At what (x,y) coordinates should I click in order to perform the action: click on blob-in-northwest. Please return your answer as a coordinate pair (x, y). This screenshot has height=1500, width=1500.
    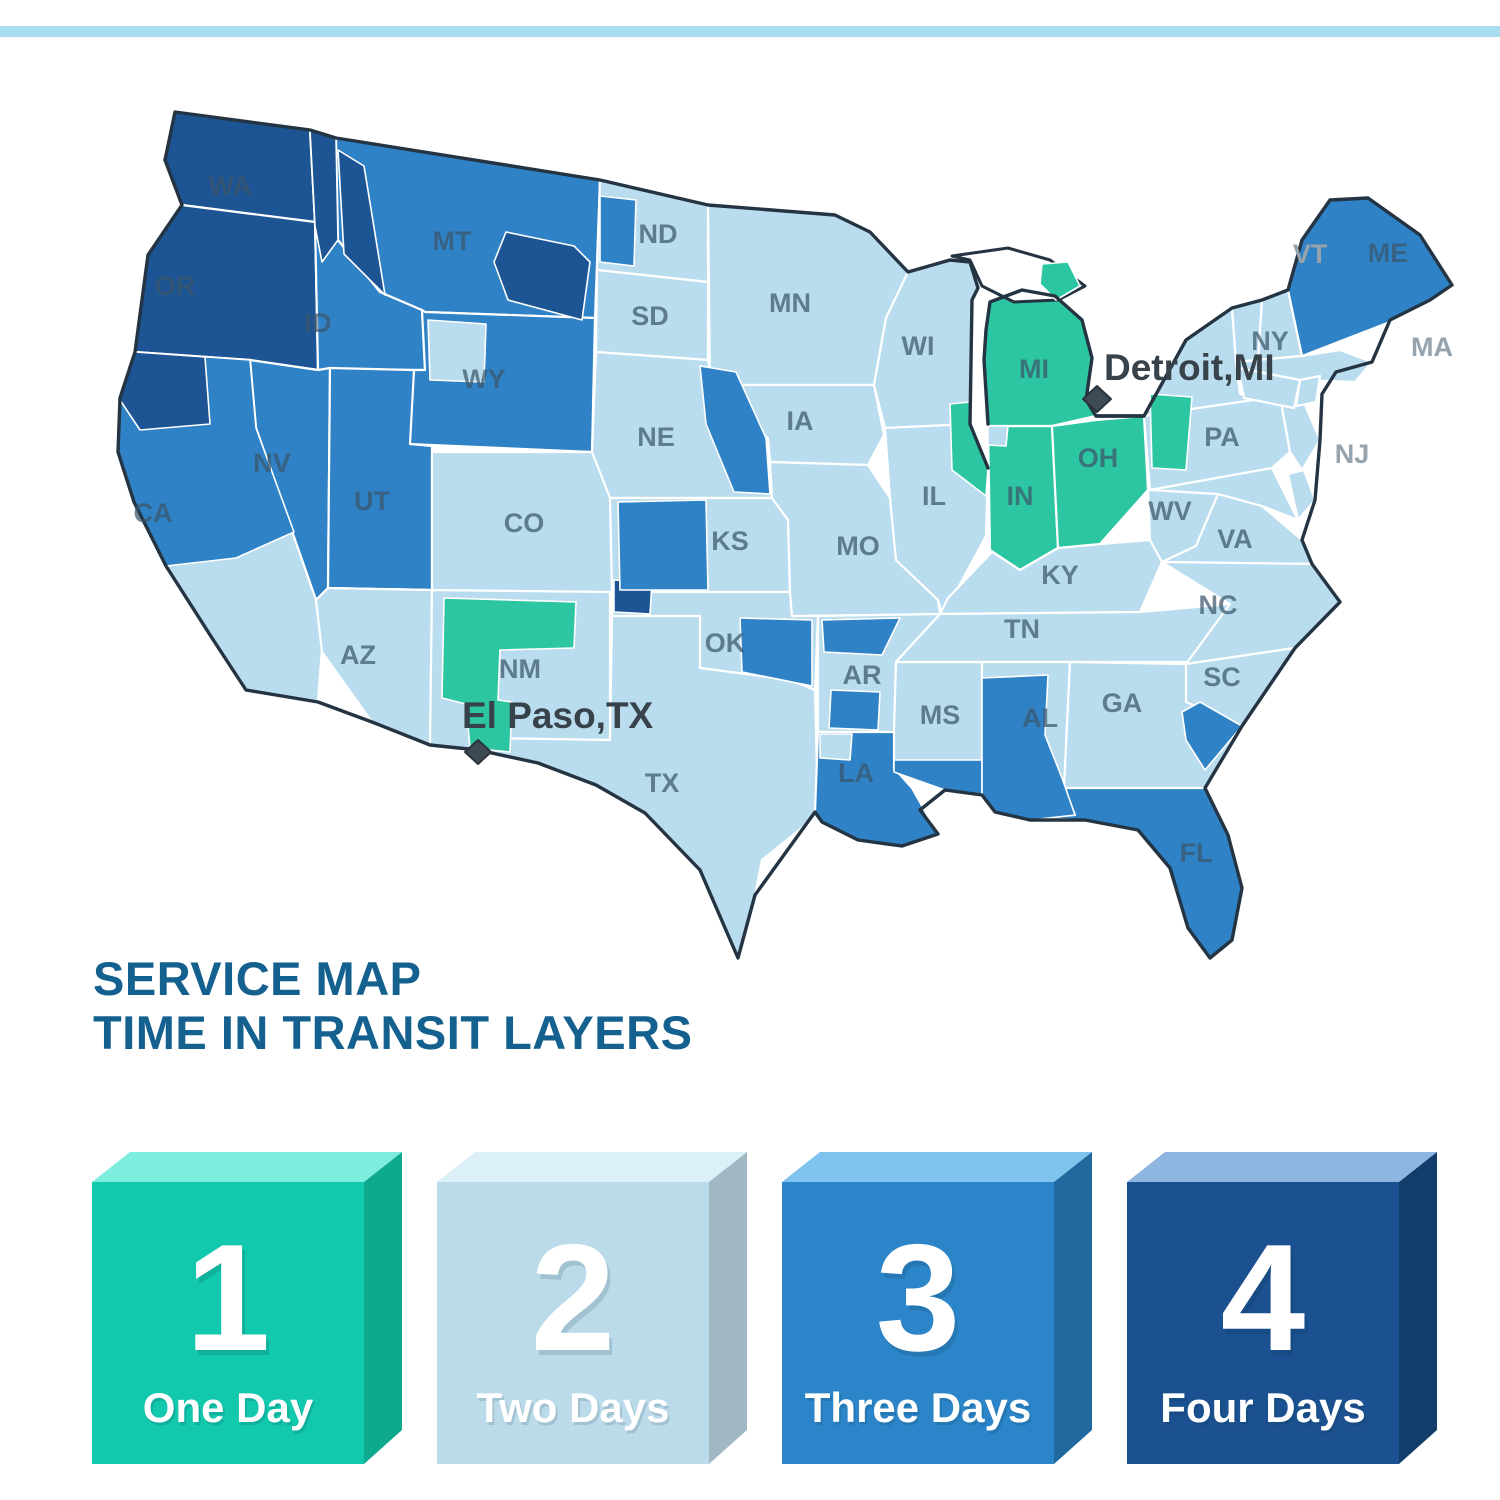
    Looking at the image, I should click on (998, 436).